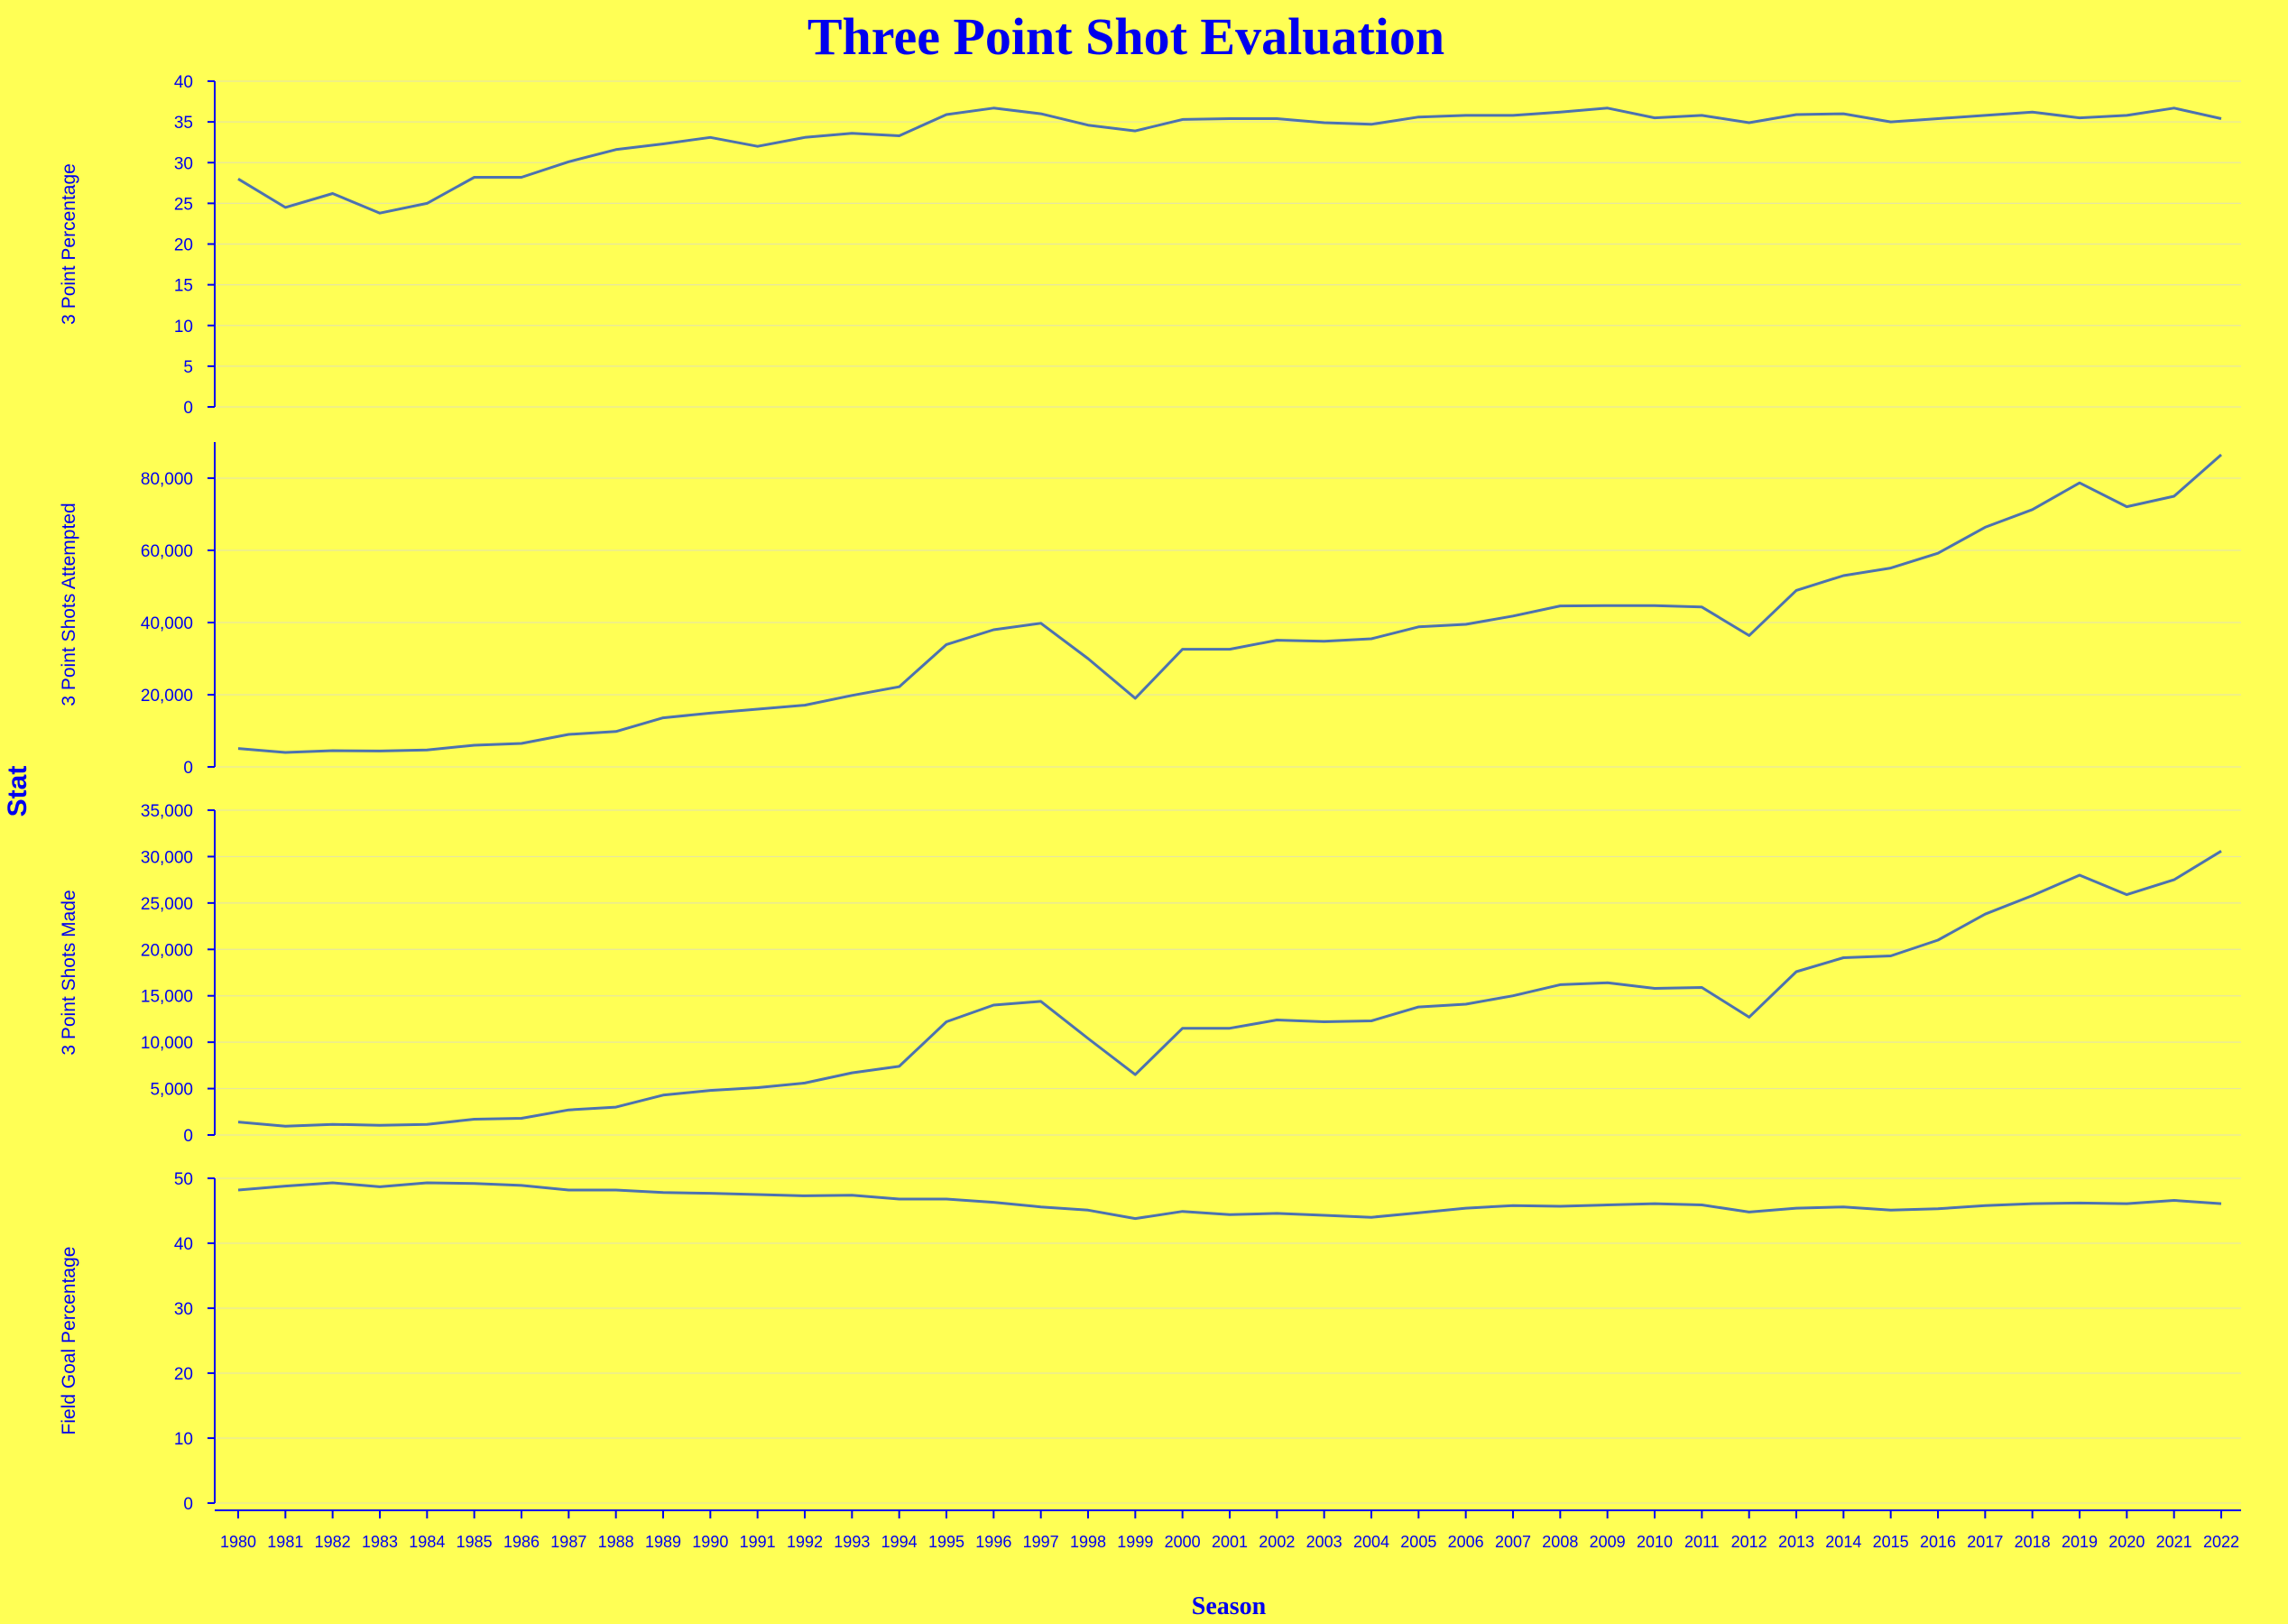 This screenshot has height=1624, width=2288. What do you see at coordinates (183, 205) in the screenshot?
I see `y-tick-label: 25` at bounding box center [183, 205].